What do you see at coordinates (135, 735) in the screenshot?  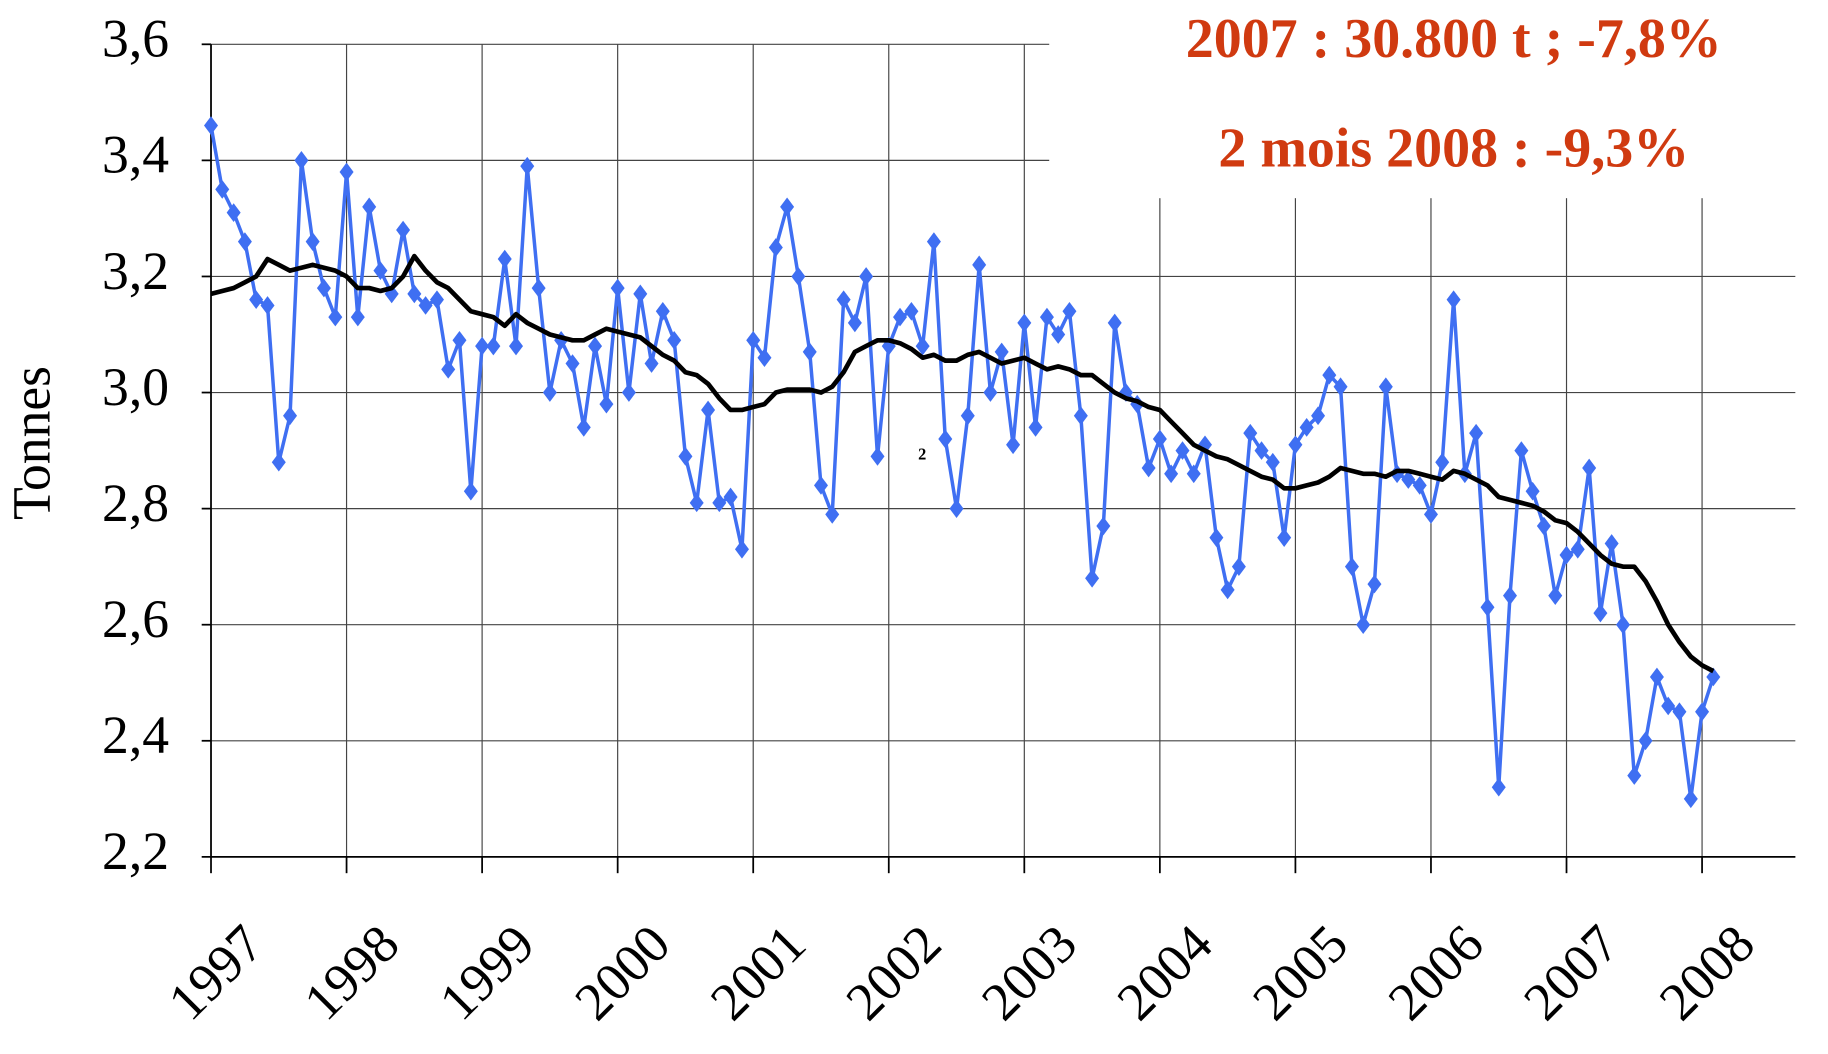 I see `y-tick-label: 2,4` at bounding box center [135, 735].